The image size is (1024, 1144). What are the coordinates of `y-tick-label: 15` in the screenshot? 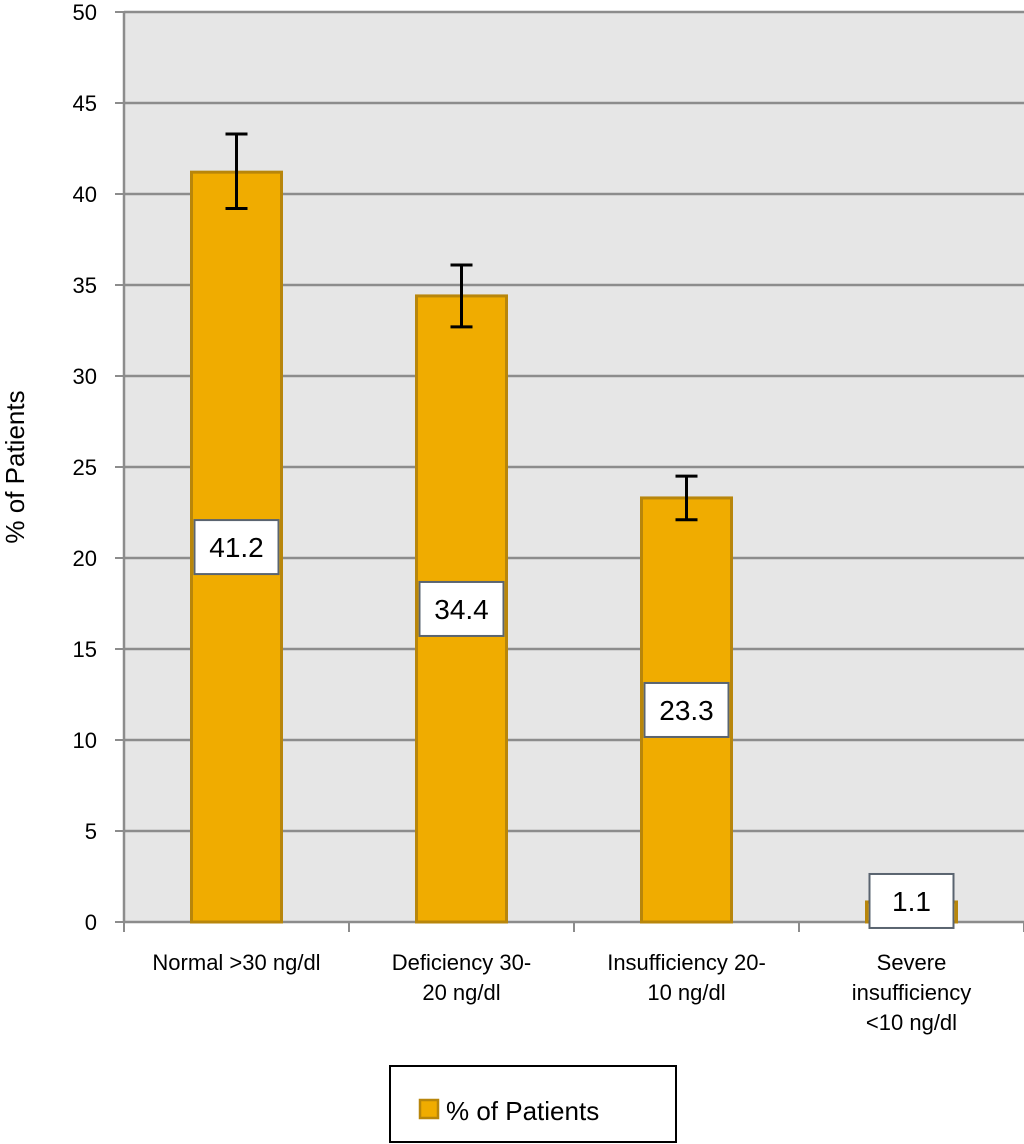 It's located at (85, 649).